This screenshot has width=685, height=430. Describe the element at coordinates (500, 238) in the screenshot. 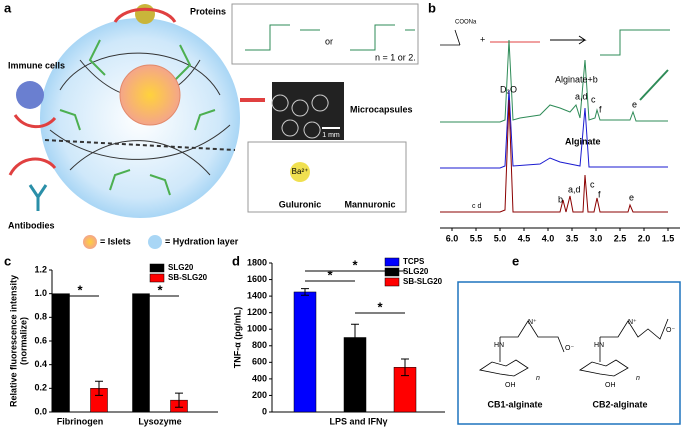

I see `x-tick-label: 5.0` at that location.